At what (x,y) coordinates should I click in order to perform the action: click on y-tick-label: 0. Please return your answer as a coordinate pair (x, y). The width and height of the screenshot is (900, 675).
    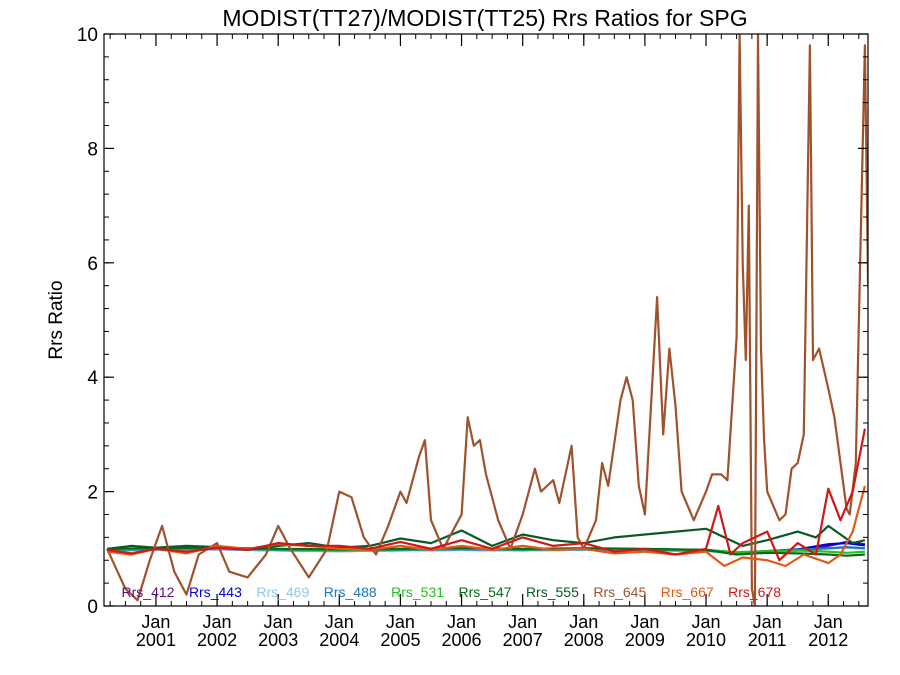
    Looking at the image, I should click on (92, 607).